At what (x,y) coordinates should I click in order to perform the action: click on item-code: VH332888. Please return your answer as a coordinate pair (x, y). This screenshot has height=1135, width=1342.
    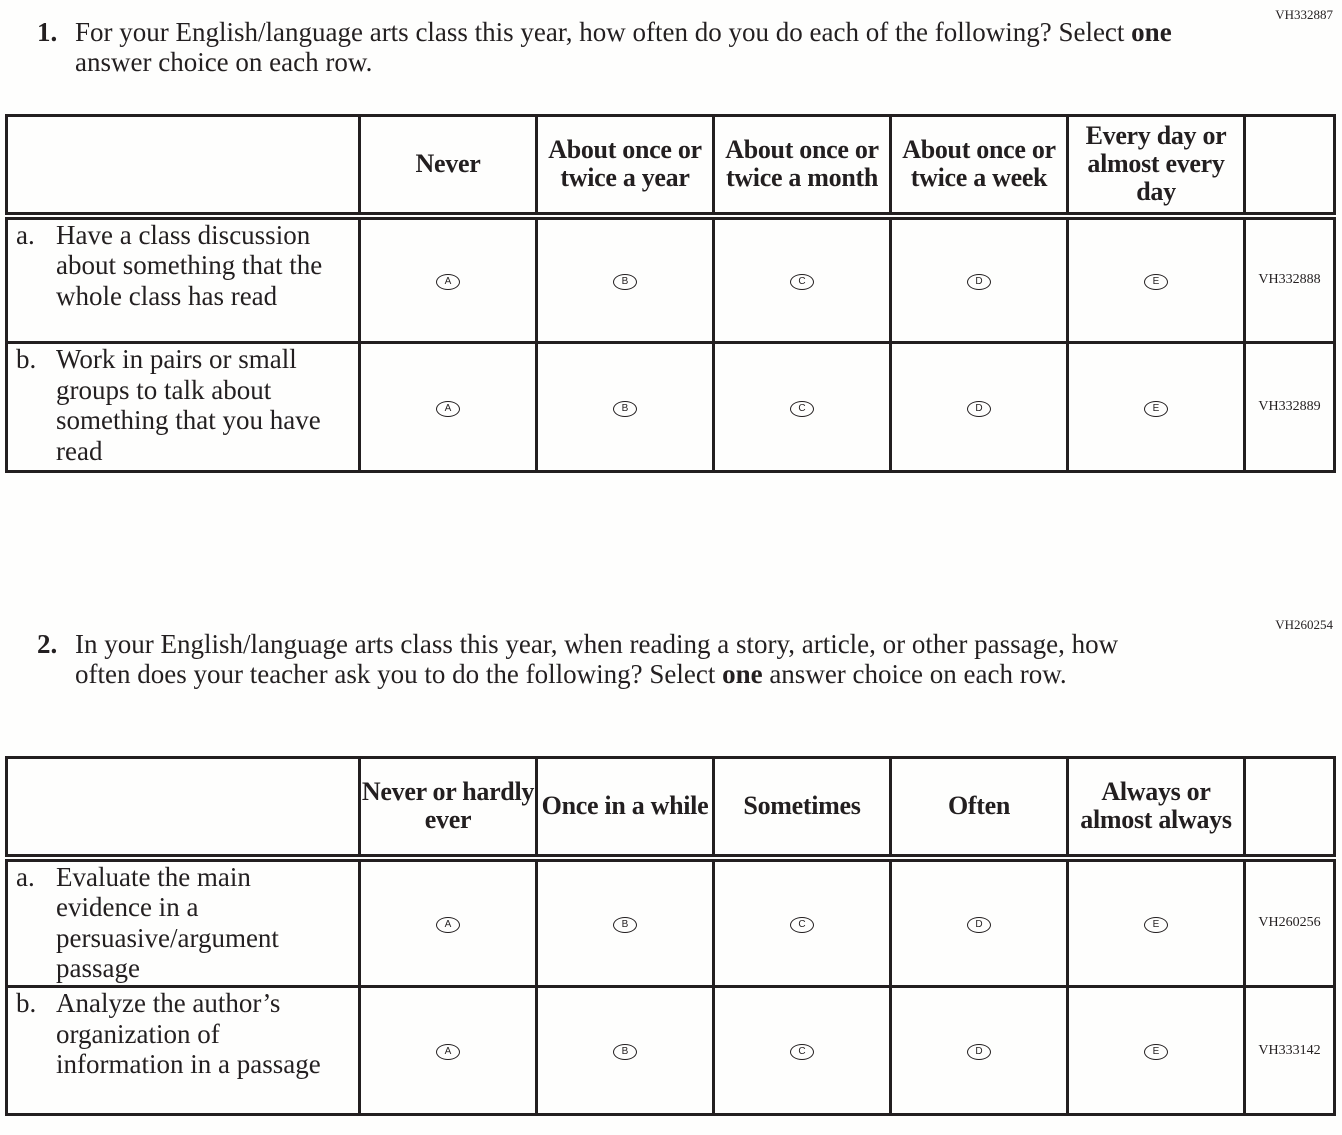
    Looking at the image, I should click on (1289, 279).